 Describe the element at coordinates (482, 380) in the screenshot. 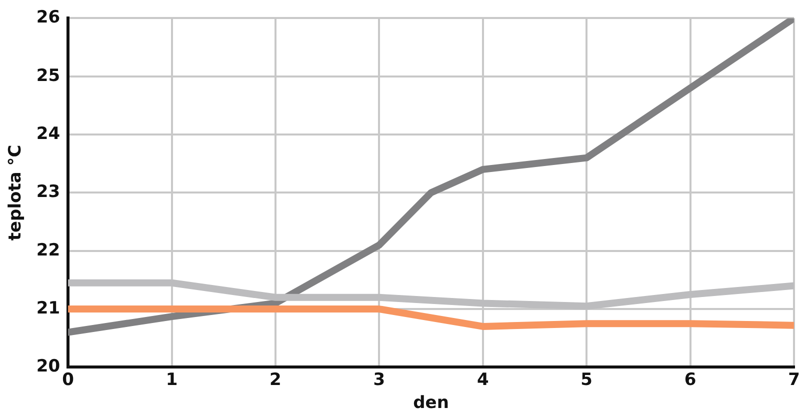

I see `x-tick-label: 4` at that location.